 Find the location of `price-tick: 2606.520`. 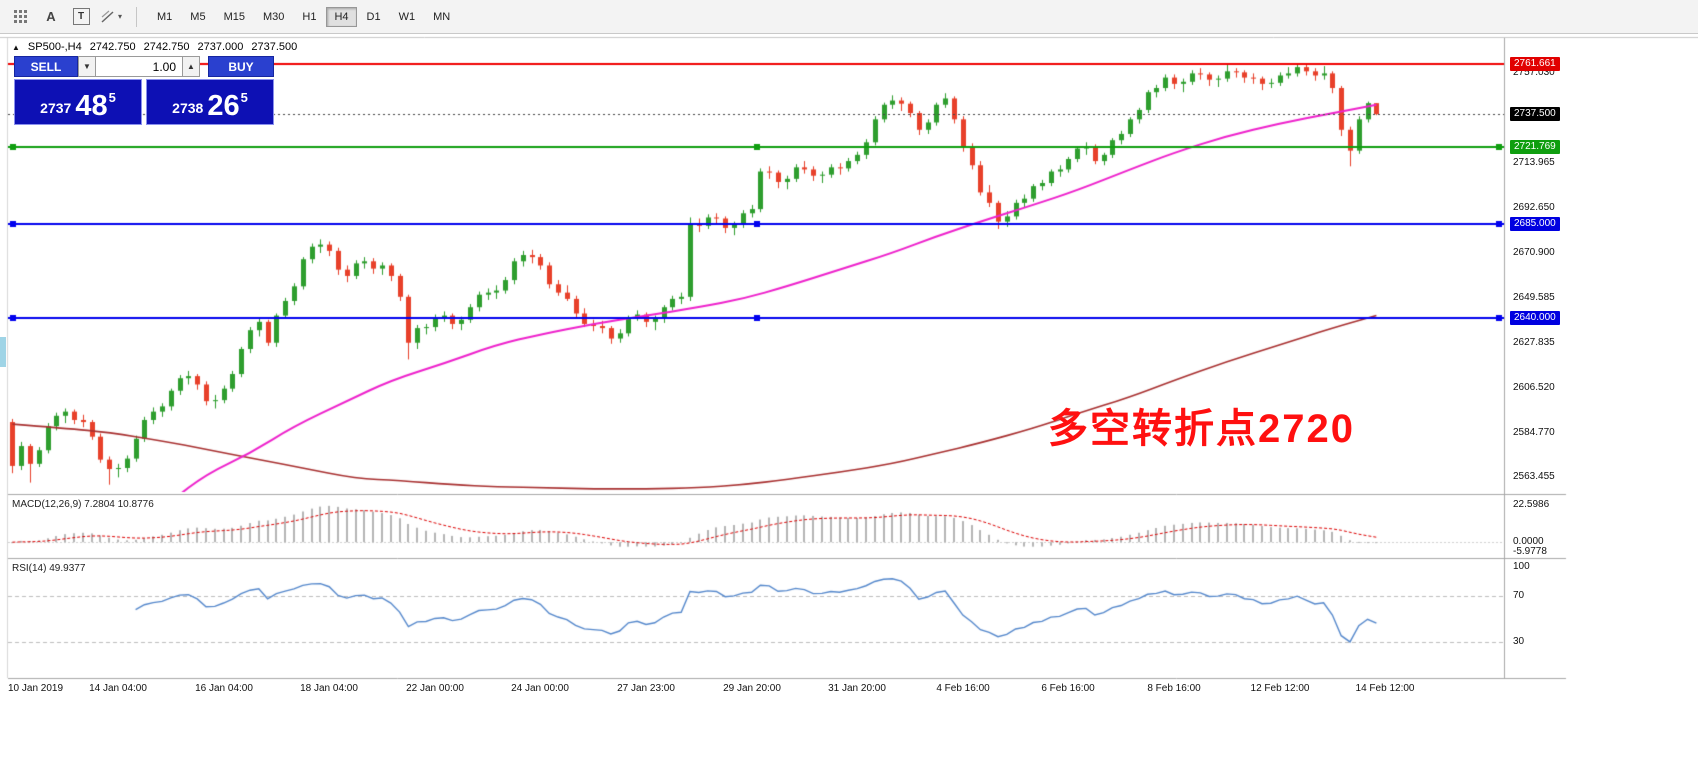

price-tick: 2606.520 is located at coordinates (1534, 387).